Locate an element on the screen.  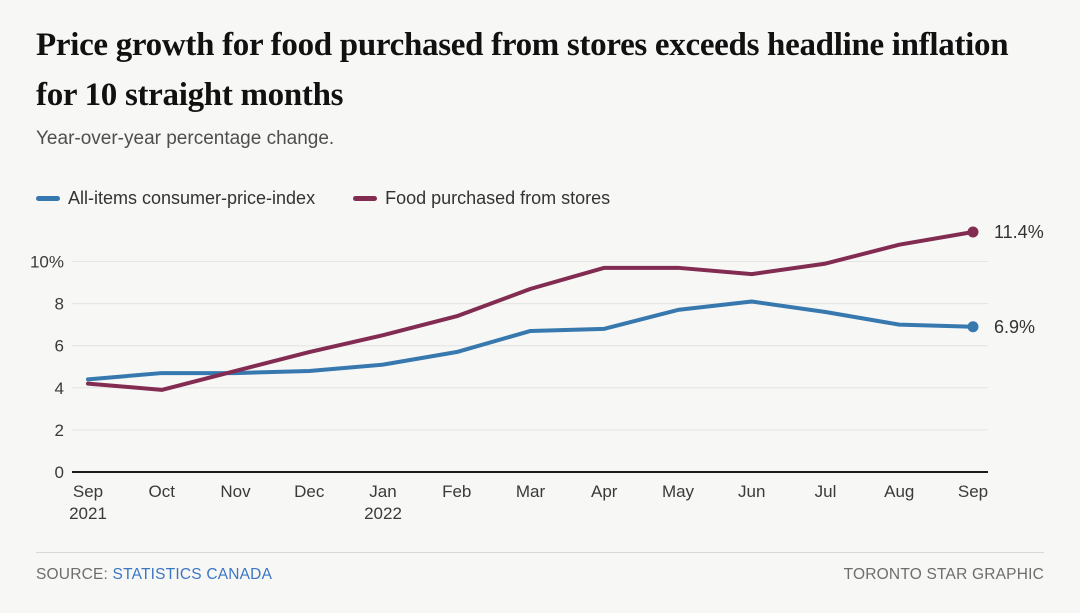
x-tick-year-label: 2022 is located at coordinates (383, 513).